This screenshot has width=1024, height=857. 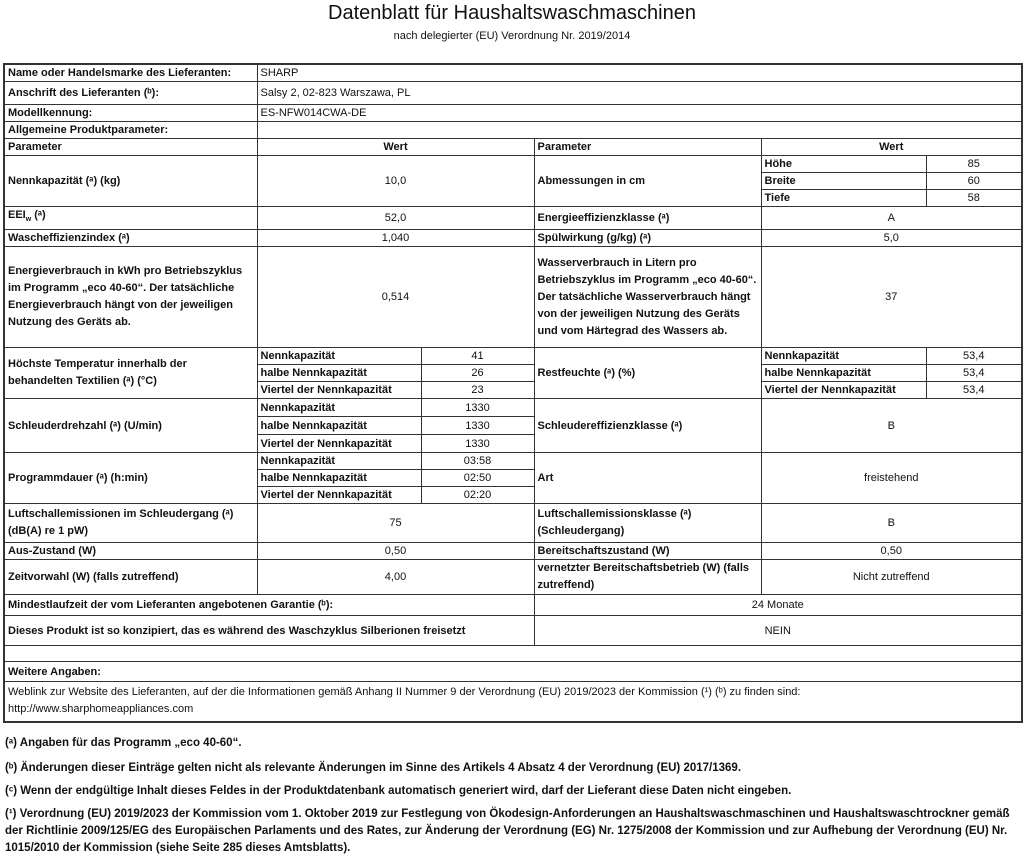 What do you see at coordinates (395, 551) in the screenshot?
I see `off-mode-value: 0,50` at bounding box center [395, 551].